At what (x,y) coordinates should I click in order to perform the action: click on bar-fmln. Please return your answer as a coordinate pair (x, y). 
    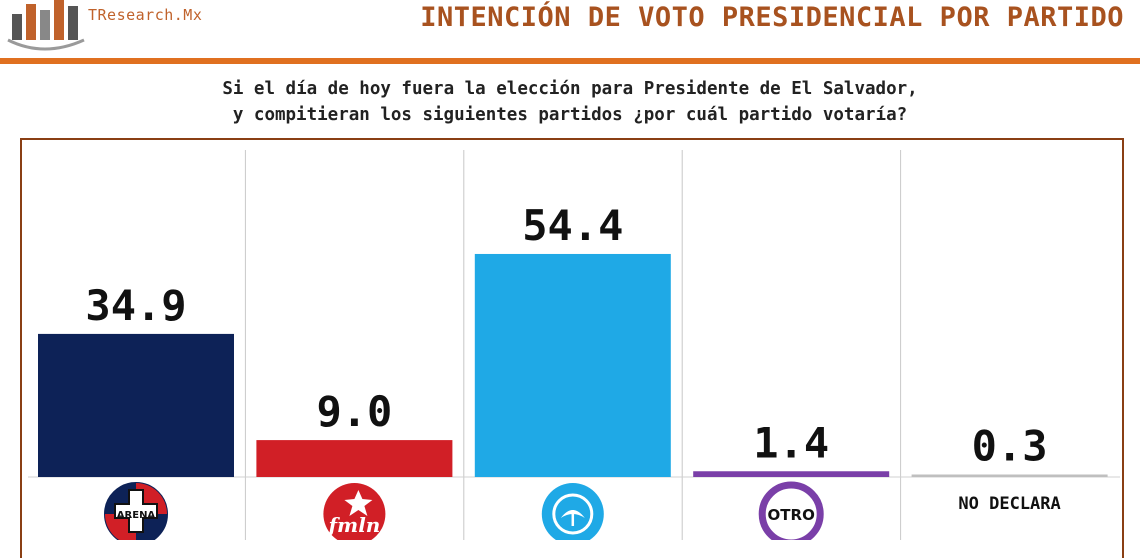
    Looking at the image, I should click on (354, 458).